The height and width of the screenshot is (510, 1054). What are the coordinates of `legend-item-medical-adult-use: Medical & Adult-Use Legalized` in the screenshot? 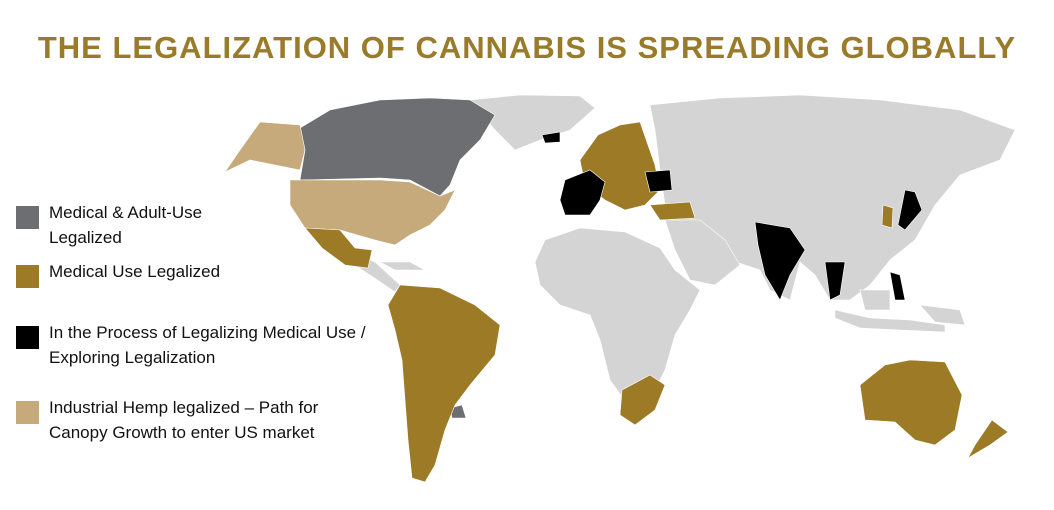 It's located at (122, 225).